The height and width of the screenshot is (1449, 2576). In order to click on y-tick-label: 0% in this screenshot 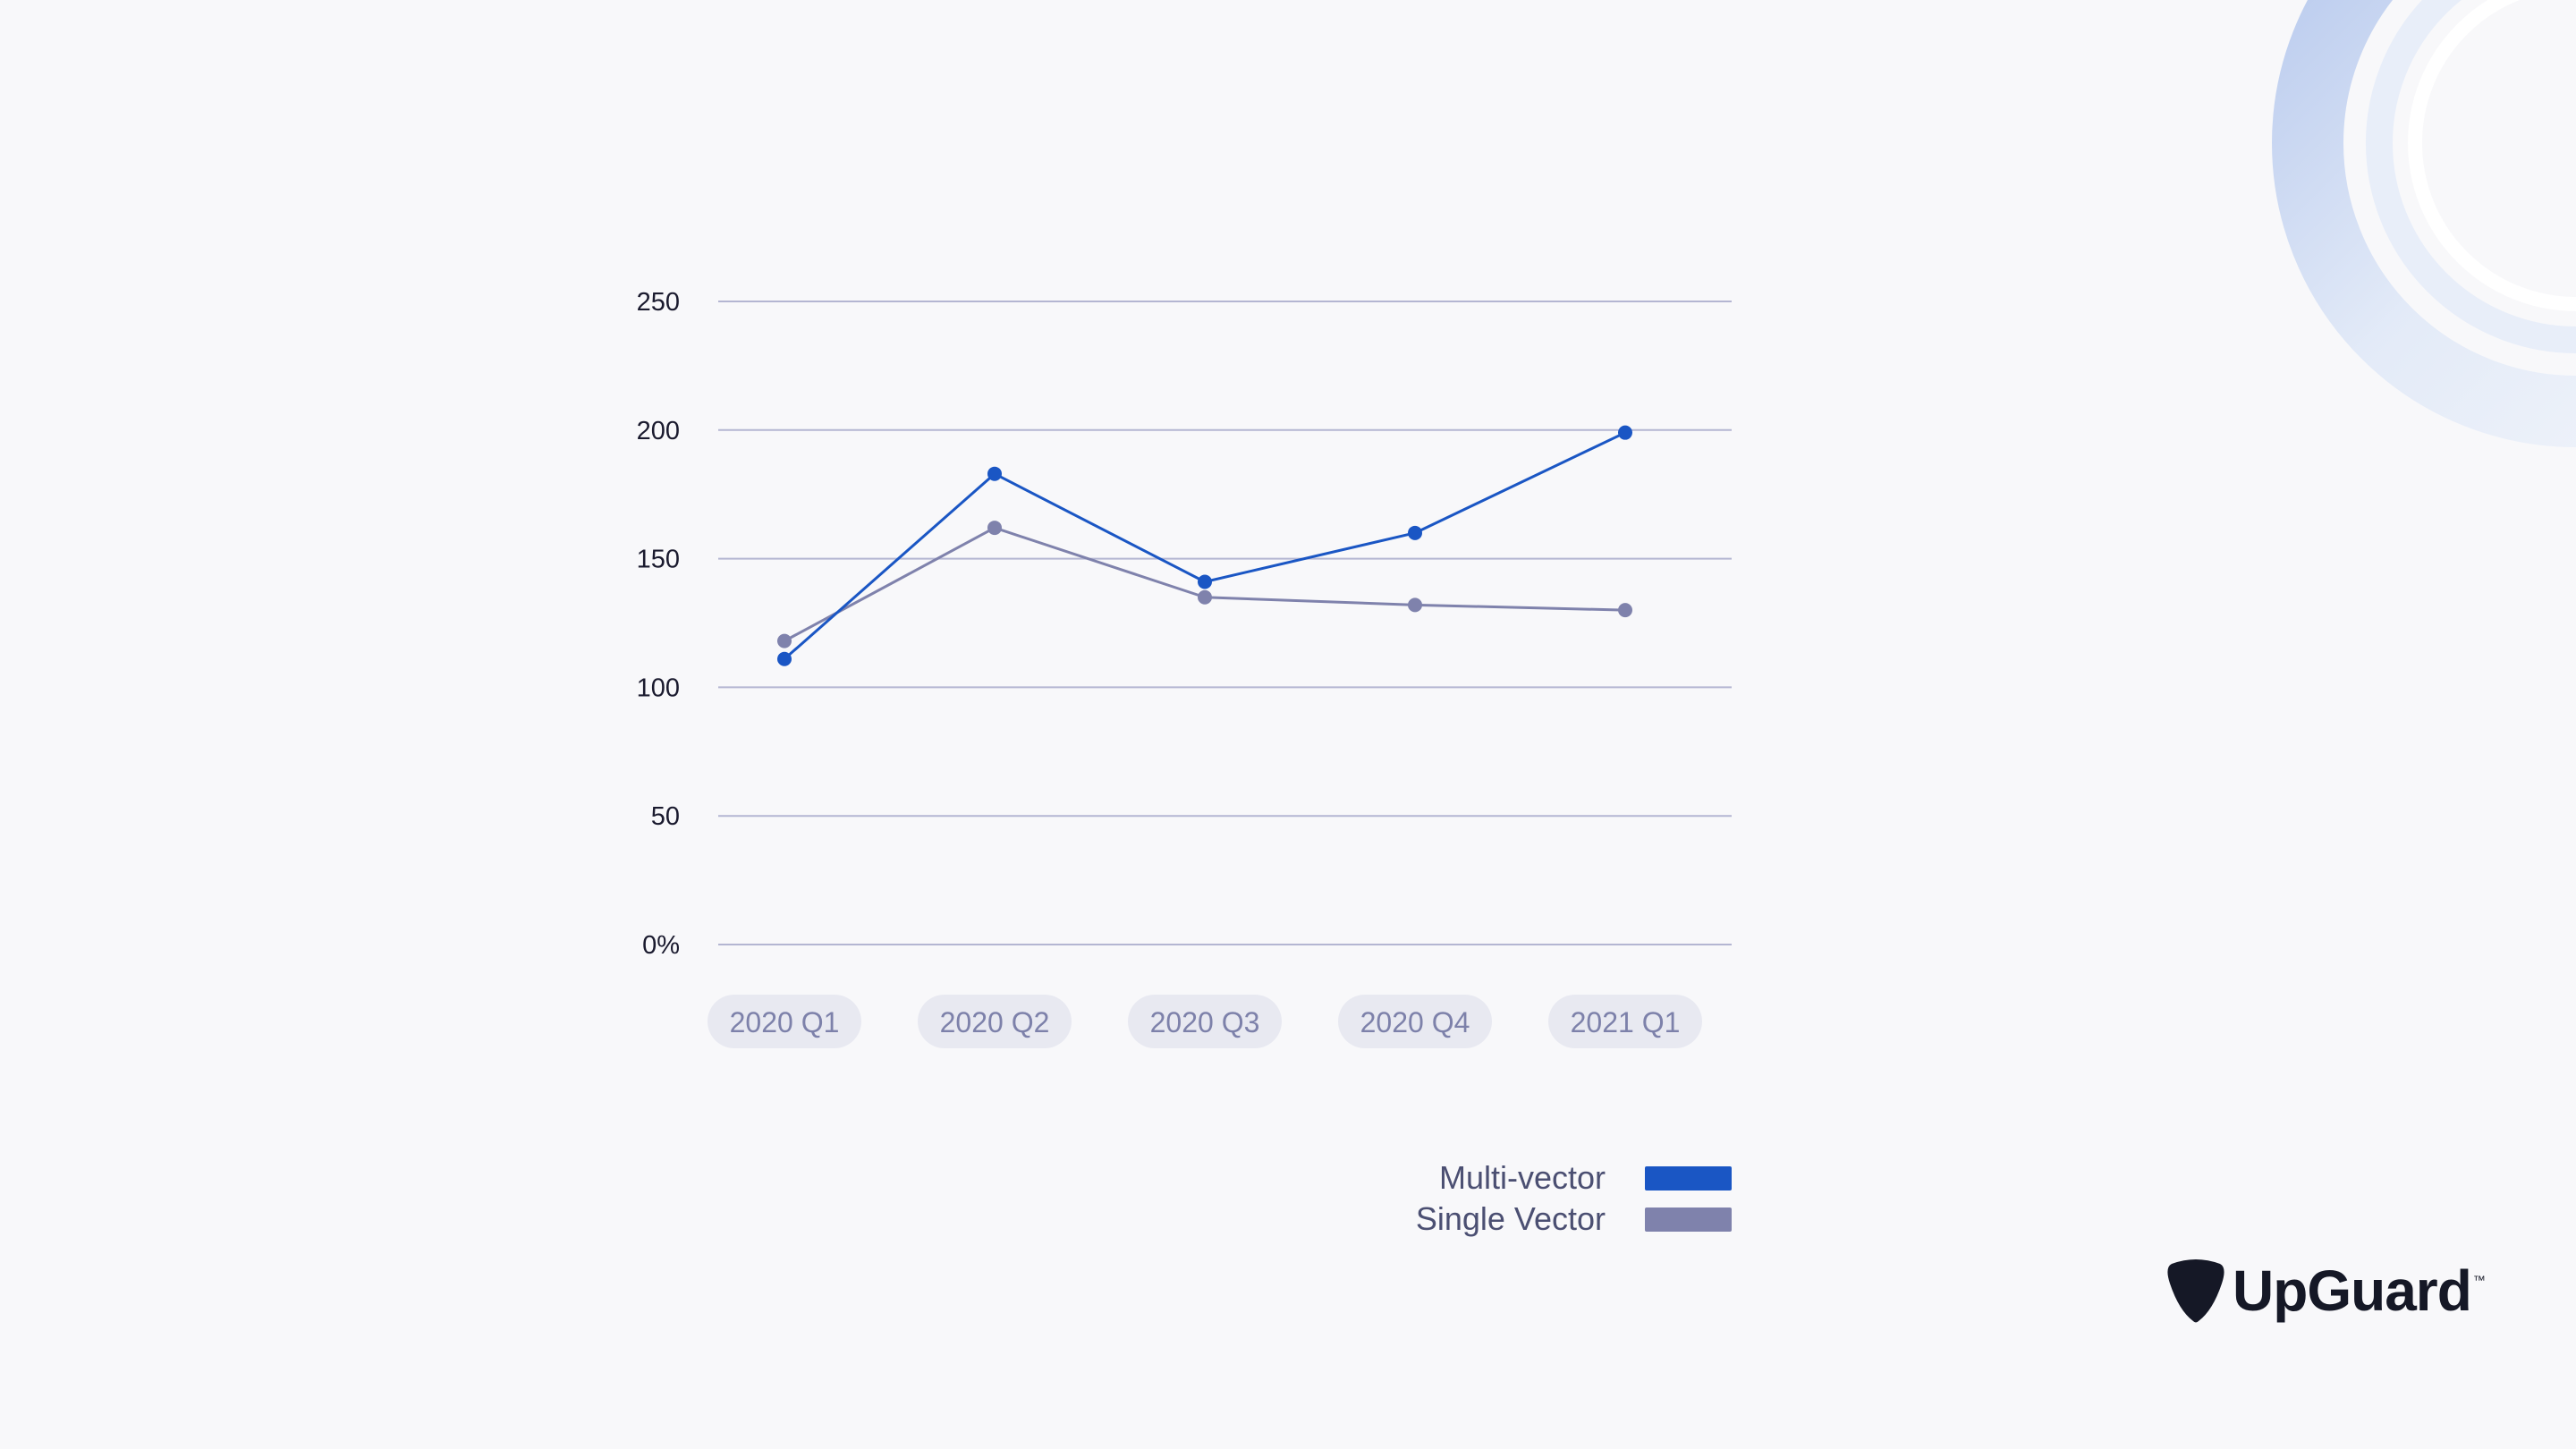, I will do `click(661, 945)`.